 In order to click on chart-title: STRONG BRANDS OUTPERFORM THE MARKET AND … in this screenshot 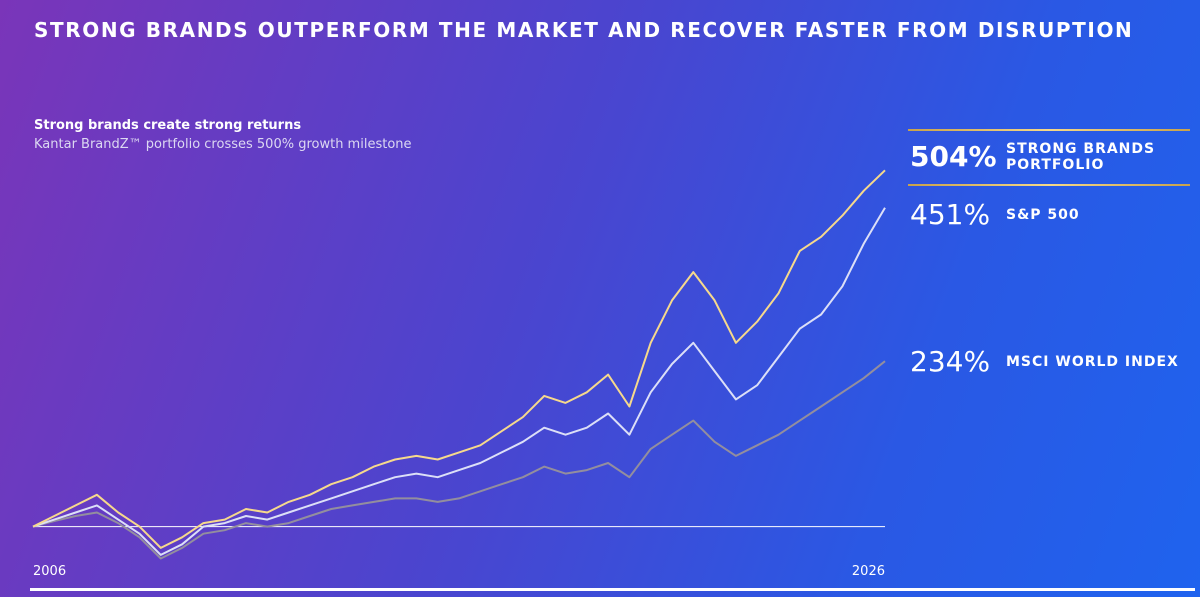, I will do `click(584, 30)`.